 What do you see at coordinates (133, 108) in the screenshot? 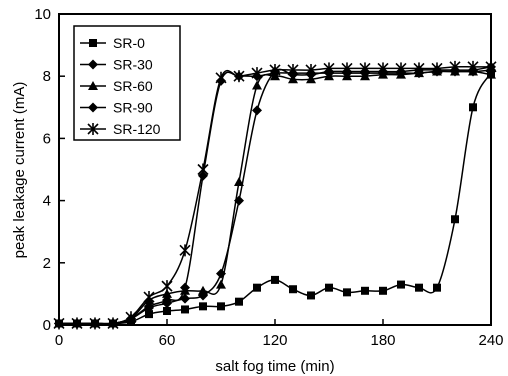
I see `legend-label: SR-90` at bounding box center [133, 108].